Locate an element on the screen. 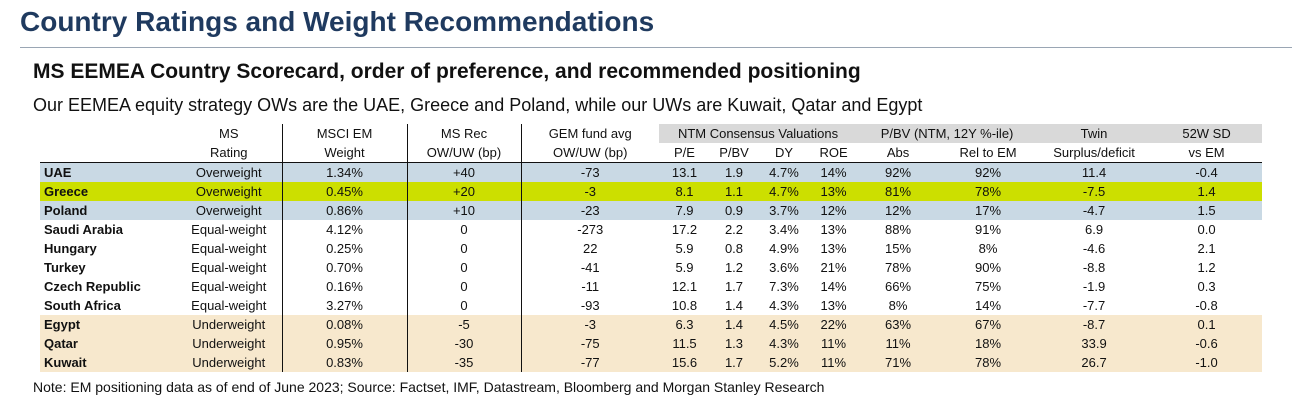 The width and height of the screenshot is (1292, 403). twin-cell: -4.6 is located at coordinates (1094, 248).